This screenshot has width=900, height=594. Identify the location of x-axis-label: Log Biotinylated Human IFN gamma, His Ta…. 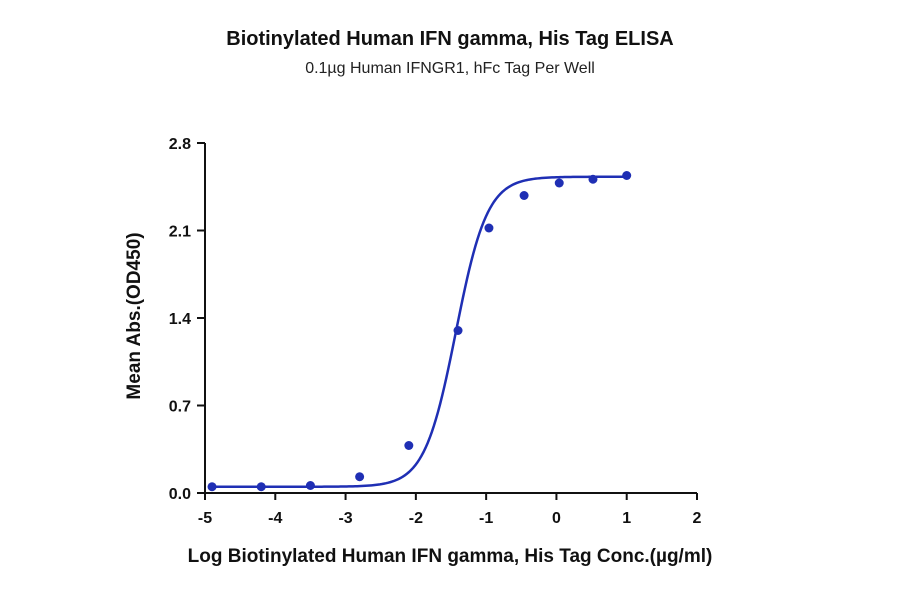
(450, 556).